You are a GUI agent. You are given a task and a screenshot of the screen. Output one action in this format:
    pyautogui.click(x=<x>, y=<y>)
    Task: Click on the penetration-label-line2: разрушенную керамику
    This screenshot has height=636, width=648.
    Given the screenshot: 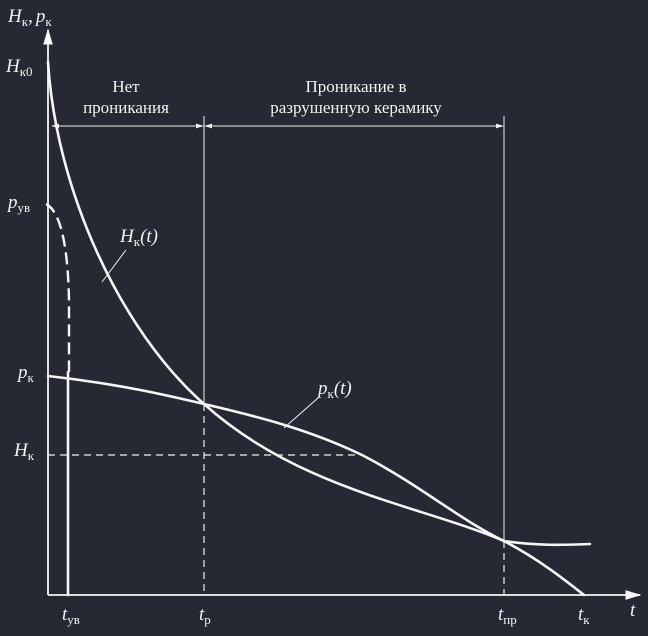 What is the action you would take?
    pyautogui.click(x=356, y=107)
    